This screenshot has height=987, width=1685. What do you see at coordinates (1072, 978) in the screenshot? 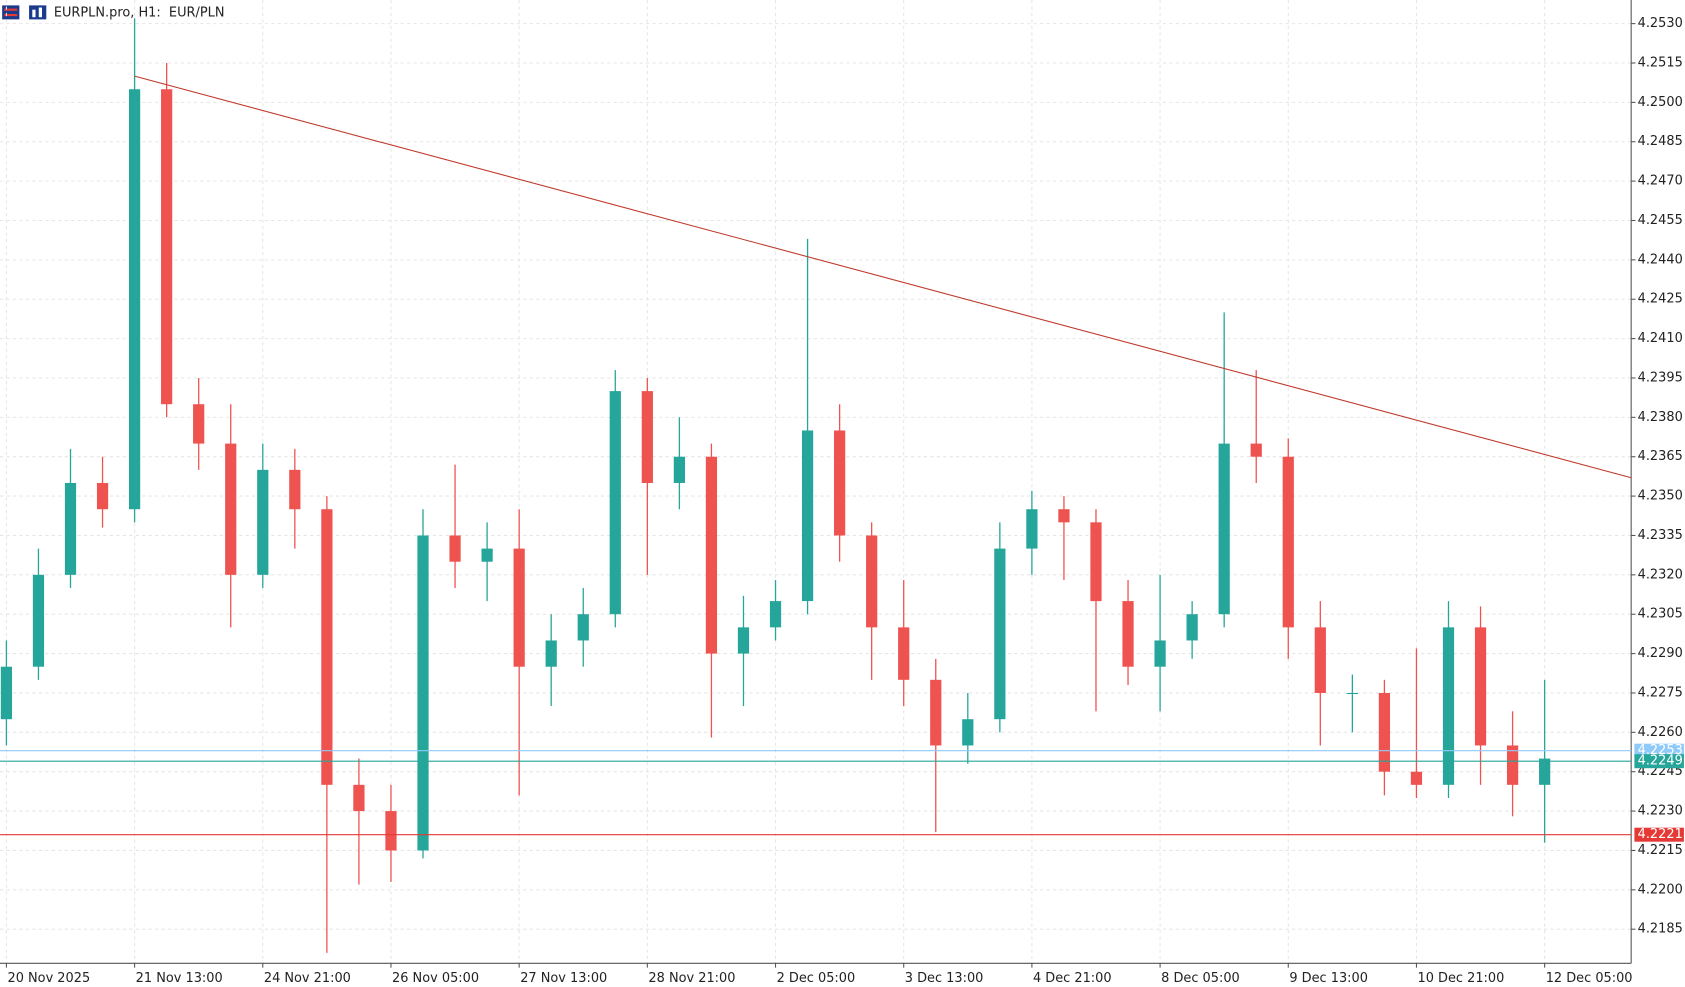
I see `x-tick-label: 4 Dec 21:00` at bounding box center [1072, 978].